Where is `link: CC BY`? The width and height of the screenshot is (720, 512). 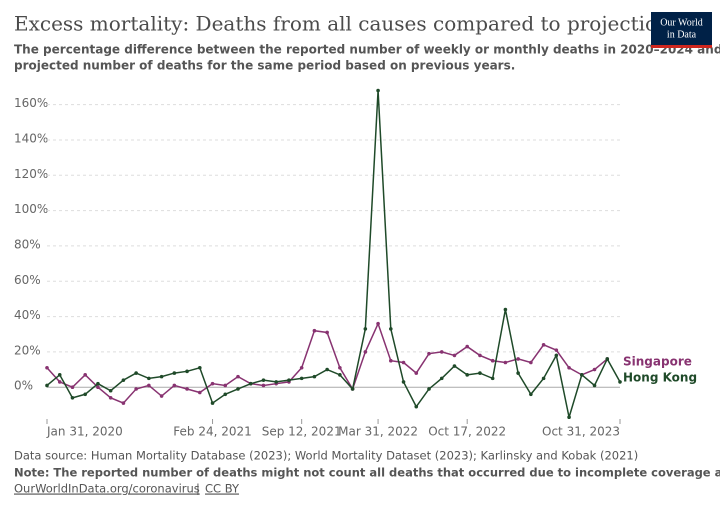 link: CC BY is located at coordinates (222, 489).